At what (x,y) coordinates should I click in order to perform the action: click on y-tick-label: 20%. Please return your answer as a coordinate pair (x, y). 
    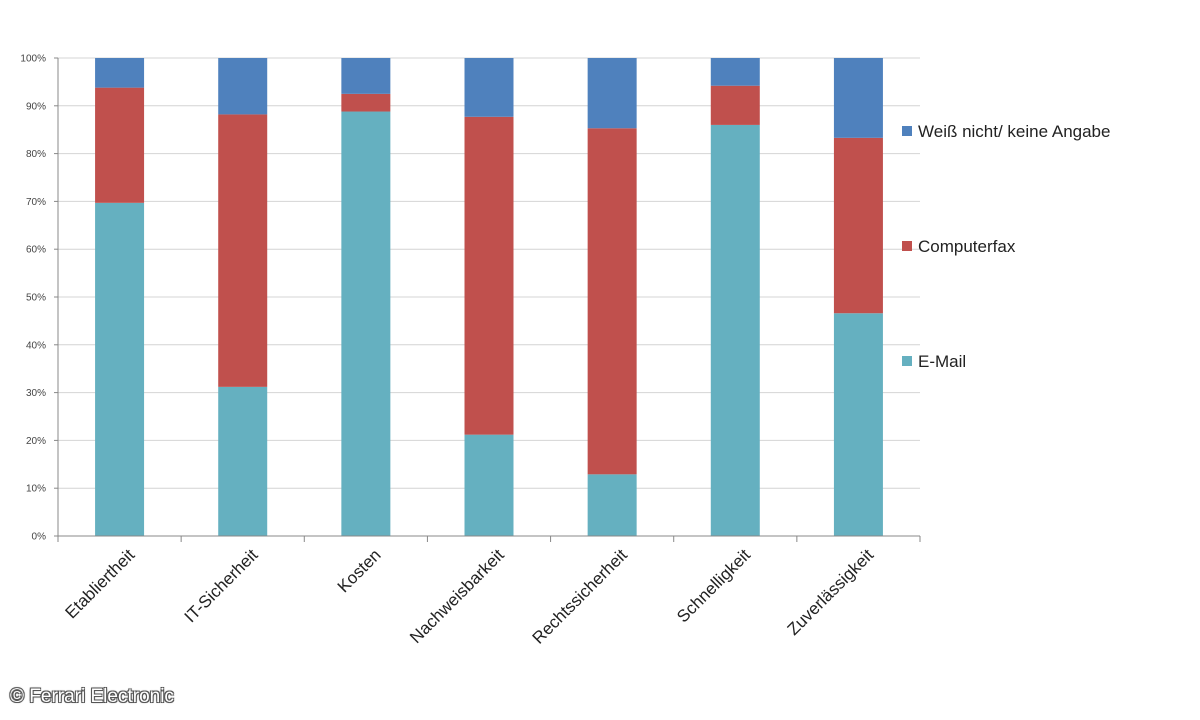
    Looking at the image, I should click on (36, 441).